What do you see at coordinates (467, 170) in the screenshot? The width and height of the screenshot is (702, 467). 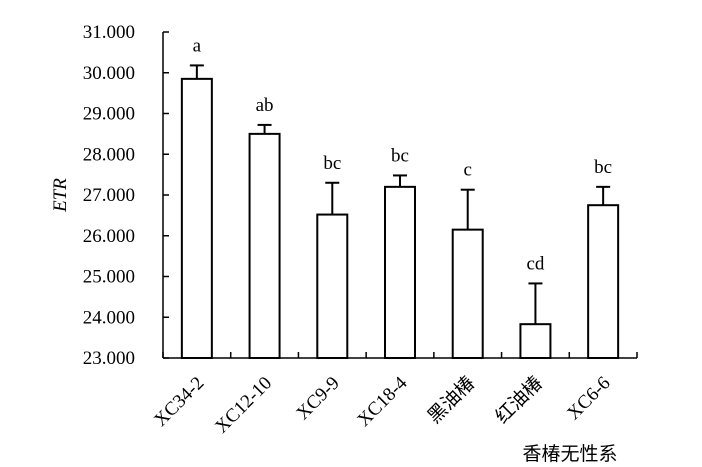 I see `significance-label: c` at bounding box center [467, 170].